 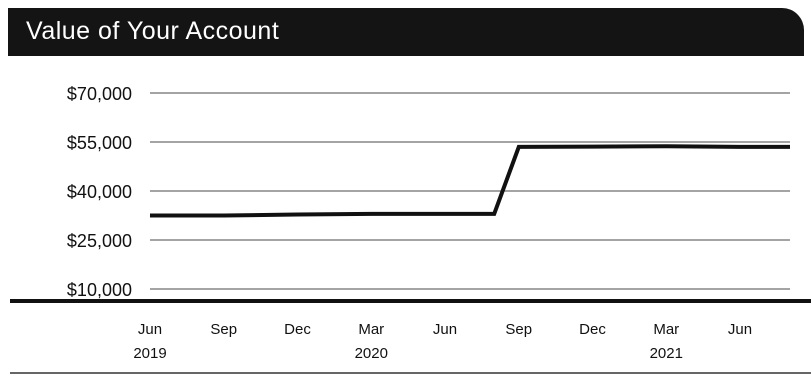 I want to click on y-tick-label: $55,000, so click(x=99, y=143).